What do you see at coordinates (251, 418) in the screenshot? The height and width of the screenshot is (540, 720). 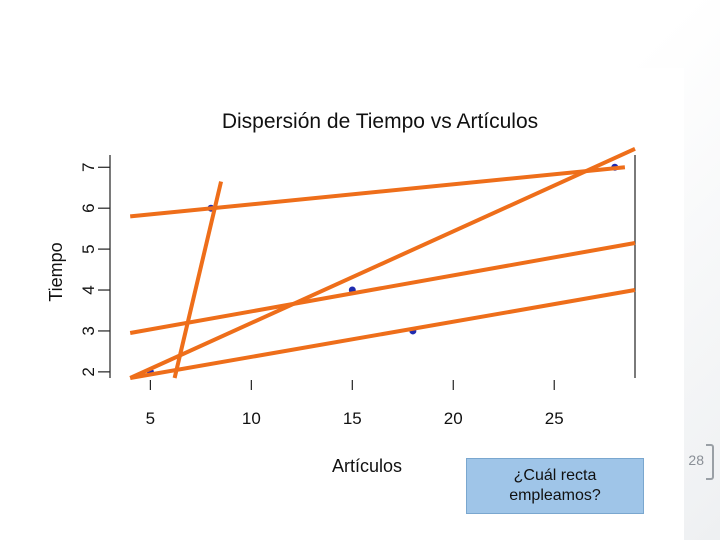 I see `x-tick-label: 10` at bounding box center [251, 418].